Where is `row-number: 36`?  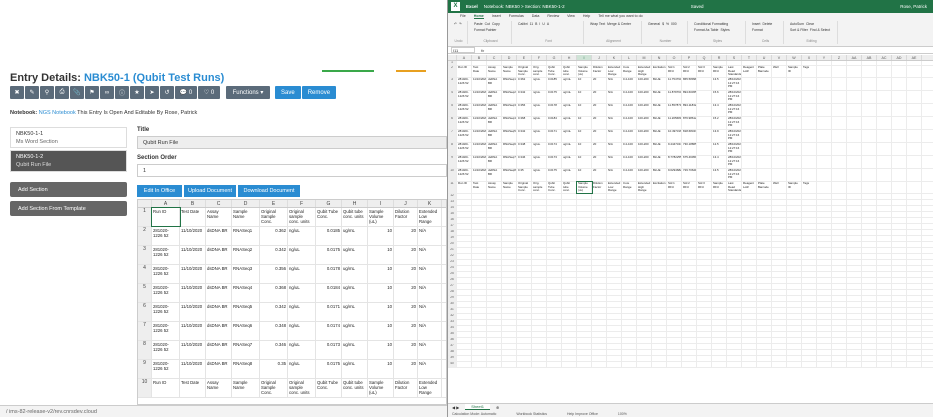 row-number: 36 is located at coordinates (452, 340).